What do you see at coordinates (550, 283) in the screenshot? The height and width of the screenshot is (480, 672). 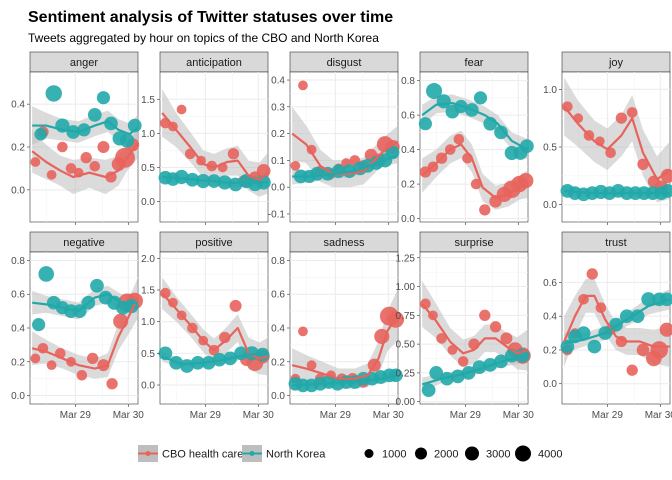 I see `y-tick-label: 0.6` at bounding box center [550, 283].